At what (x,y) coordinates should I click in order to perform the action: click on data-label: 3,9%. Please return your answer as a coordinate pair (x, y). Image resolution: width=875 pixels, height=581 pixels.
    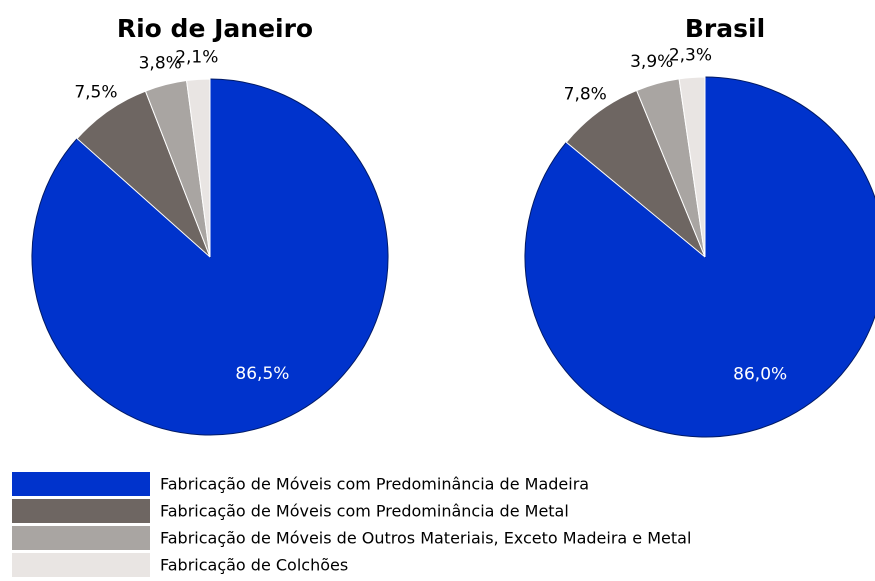
    Looking at the image, I should click on (651, 62).